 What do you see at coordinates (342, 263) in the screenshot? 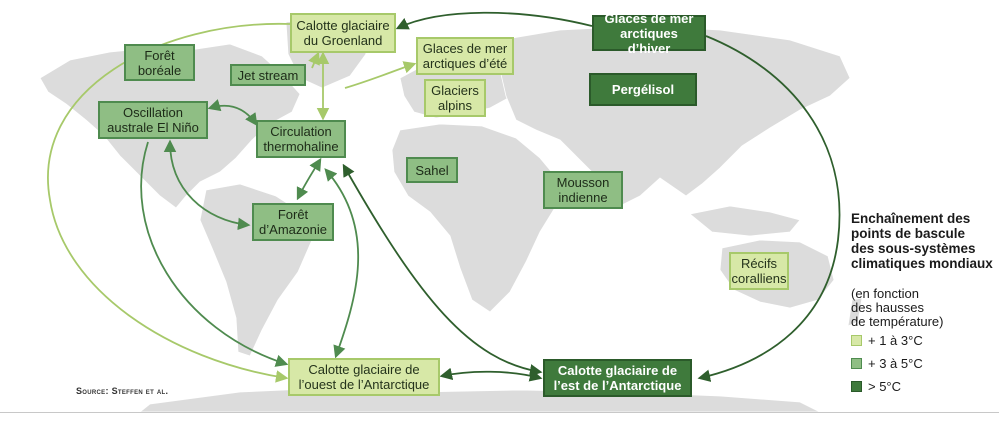
I see `arrow-circulation-antarctique-ouest` at bounding box center [342, 263].